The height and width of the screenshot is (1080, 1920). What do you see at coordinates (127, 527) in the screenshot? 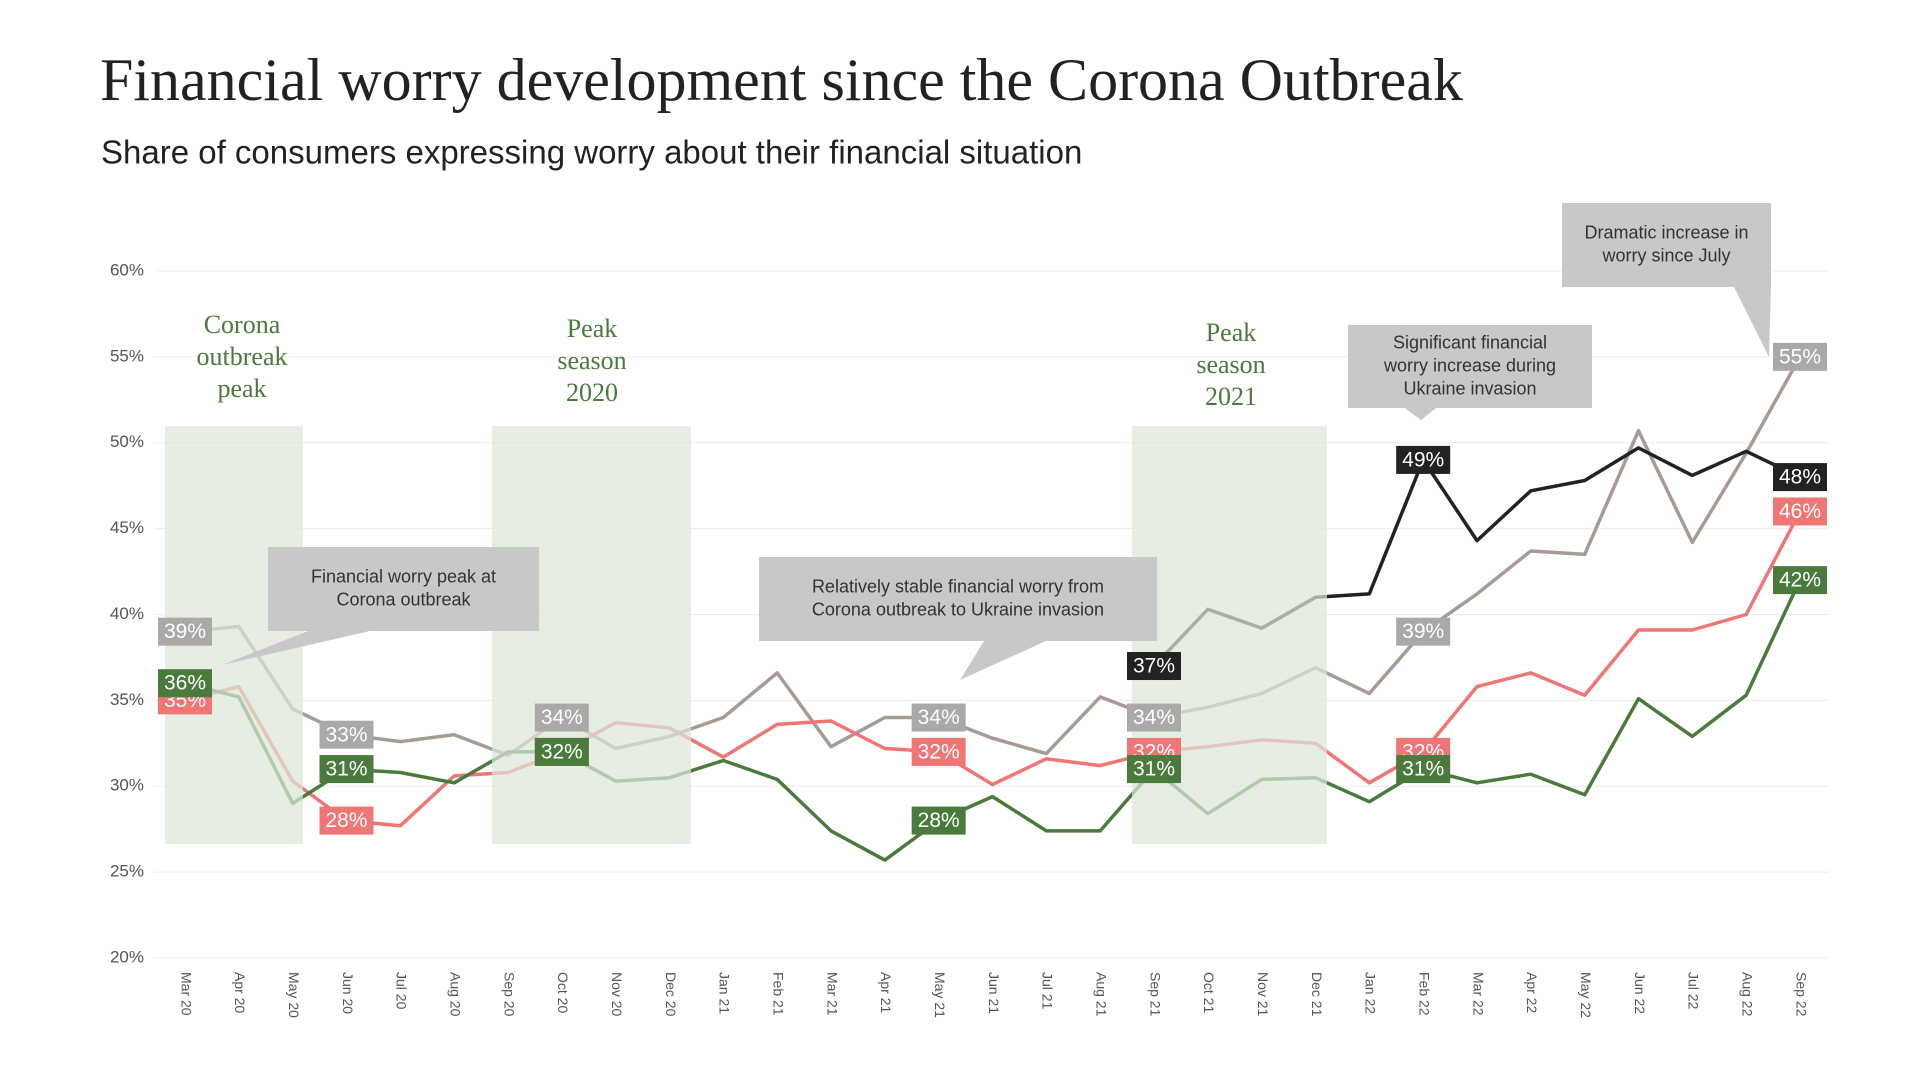
I see `y-tick-label: 45%` at bounding box center [127, 527].